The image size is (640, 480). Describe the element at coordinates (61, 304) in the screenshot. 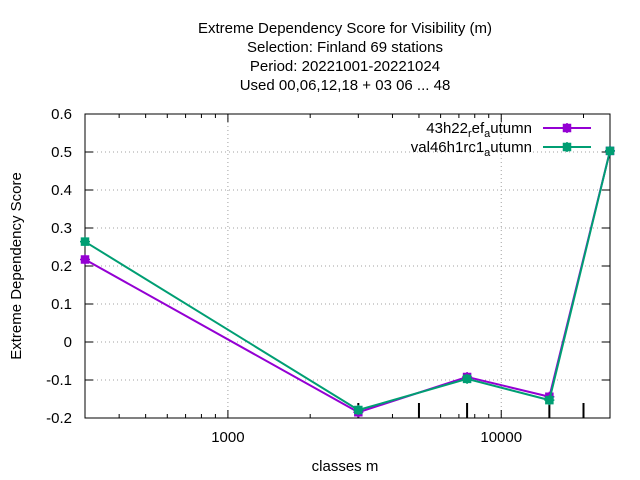

I see `y-tick-label: 0.1` at that location.